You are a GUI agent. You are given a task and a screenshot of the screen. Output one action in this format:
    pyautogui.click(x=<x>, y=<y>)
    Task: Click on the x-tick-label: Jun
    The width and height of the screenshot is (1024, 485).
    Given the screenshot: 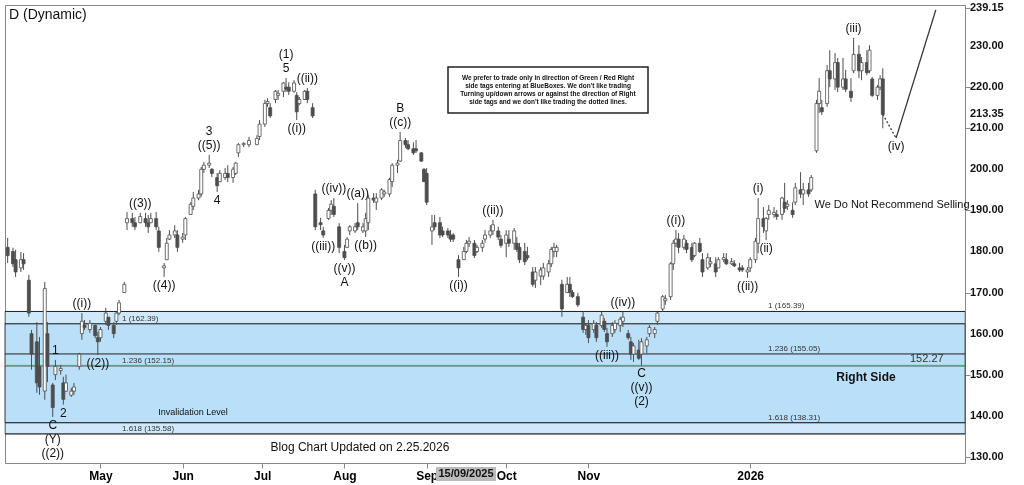 What is the action you would take?
    pyautogui.click(x=183, y=475)
    